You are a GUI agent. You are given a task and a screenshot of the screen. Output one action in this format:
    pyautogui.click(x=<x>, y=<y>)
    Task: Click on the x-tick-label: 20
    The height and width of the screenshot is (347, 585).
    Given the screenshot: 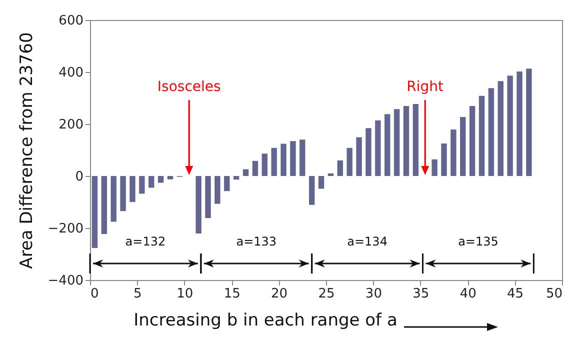 What is the action you would take?
    pyautogui.click(x=279, y=294)
    